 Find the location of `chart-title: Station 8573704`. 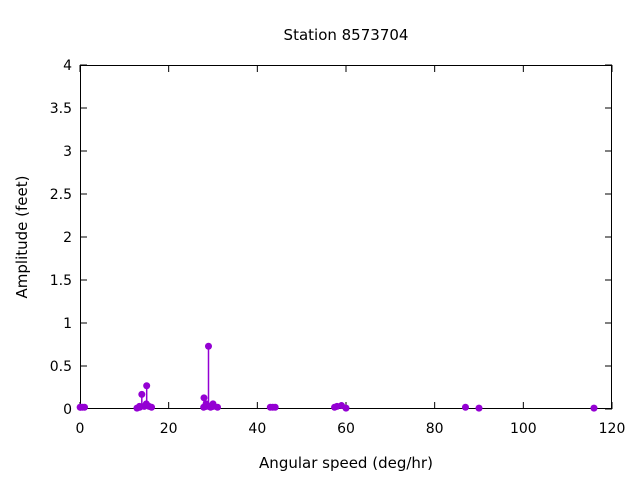

chart-title: Station 8573704 is located at coordinates (346, 35).